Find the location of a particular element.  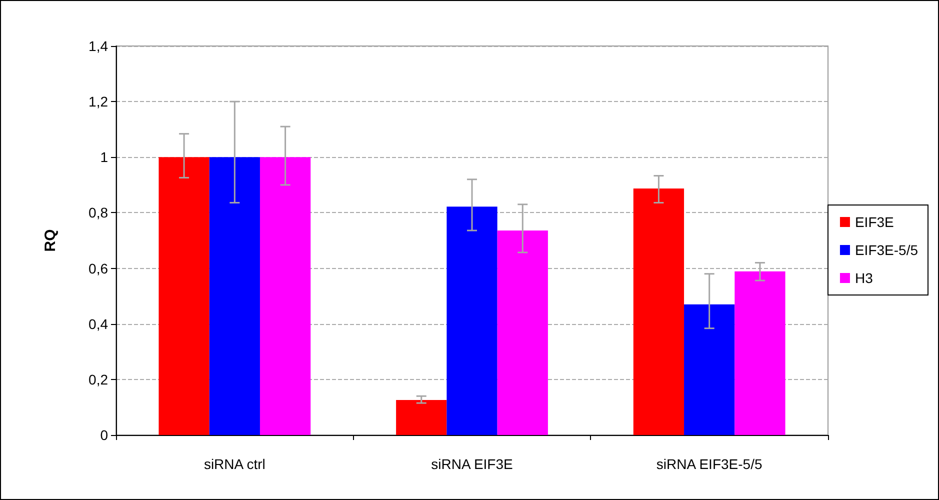

y-tick-label: 1,2 is located at coordinates (98, 102).